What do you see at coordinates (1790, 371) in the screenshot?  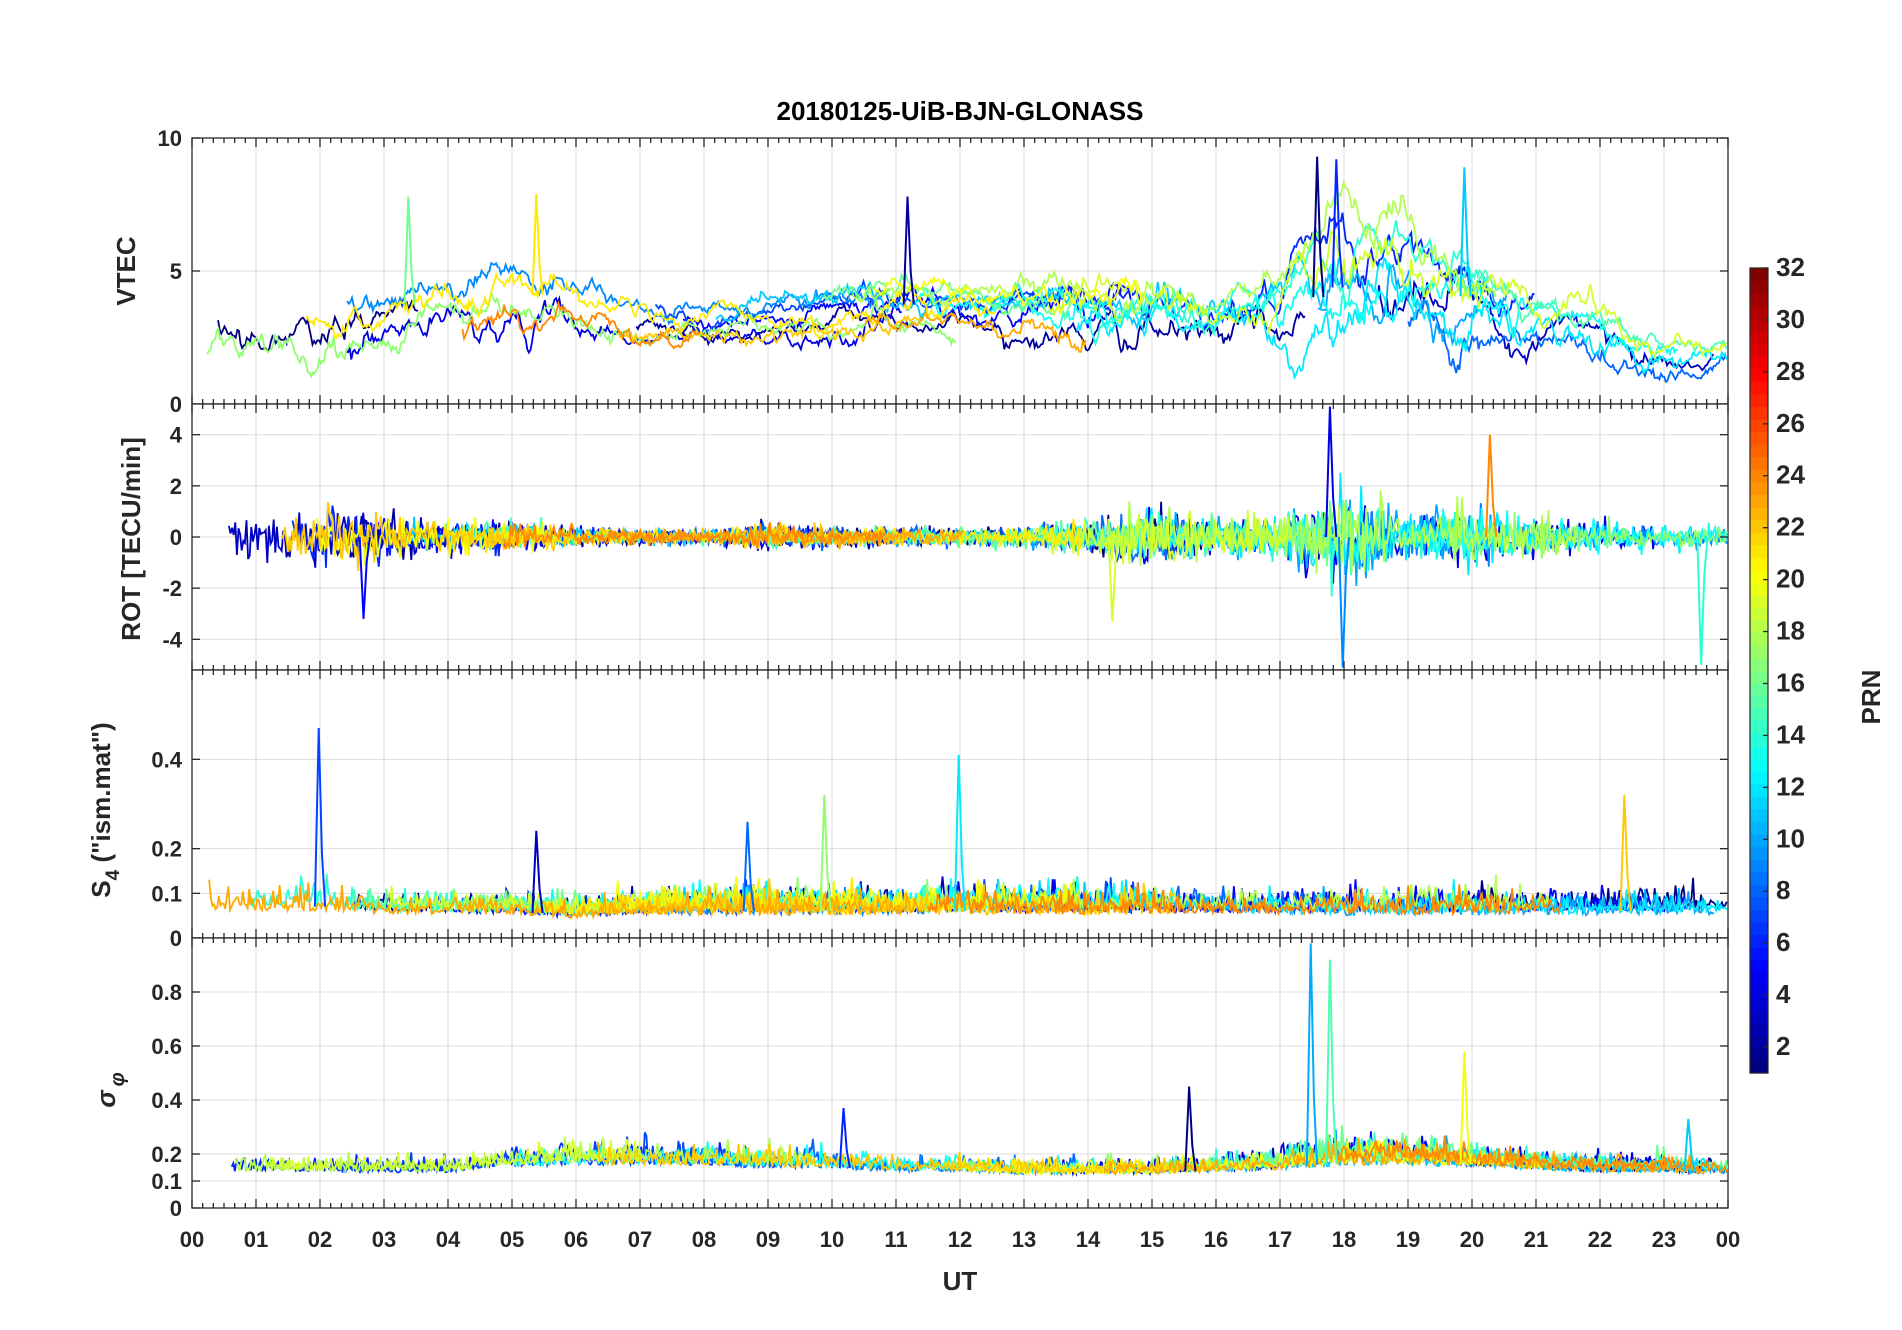 I see `colorbar-tick-label: 28` at bounding box center [1790, 371].